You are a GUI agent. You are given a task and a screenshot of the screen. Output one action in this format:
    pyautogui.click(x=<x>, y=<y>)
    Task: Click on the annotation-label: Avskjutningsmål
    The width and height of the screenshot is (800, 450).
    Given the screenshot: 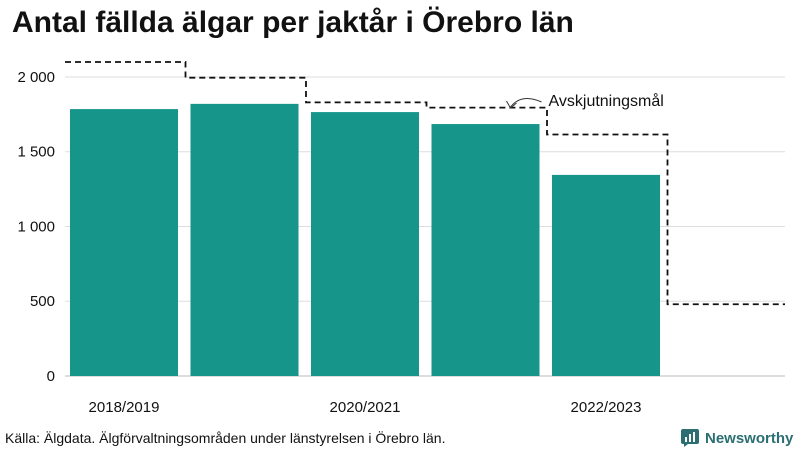 What is the action you would take?
    pyautogui.click(x=606, y=101)
    